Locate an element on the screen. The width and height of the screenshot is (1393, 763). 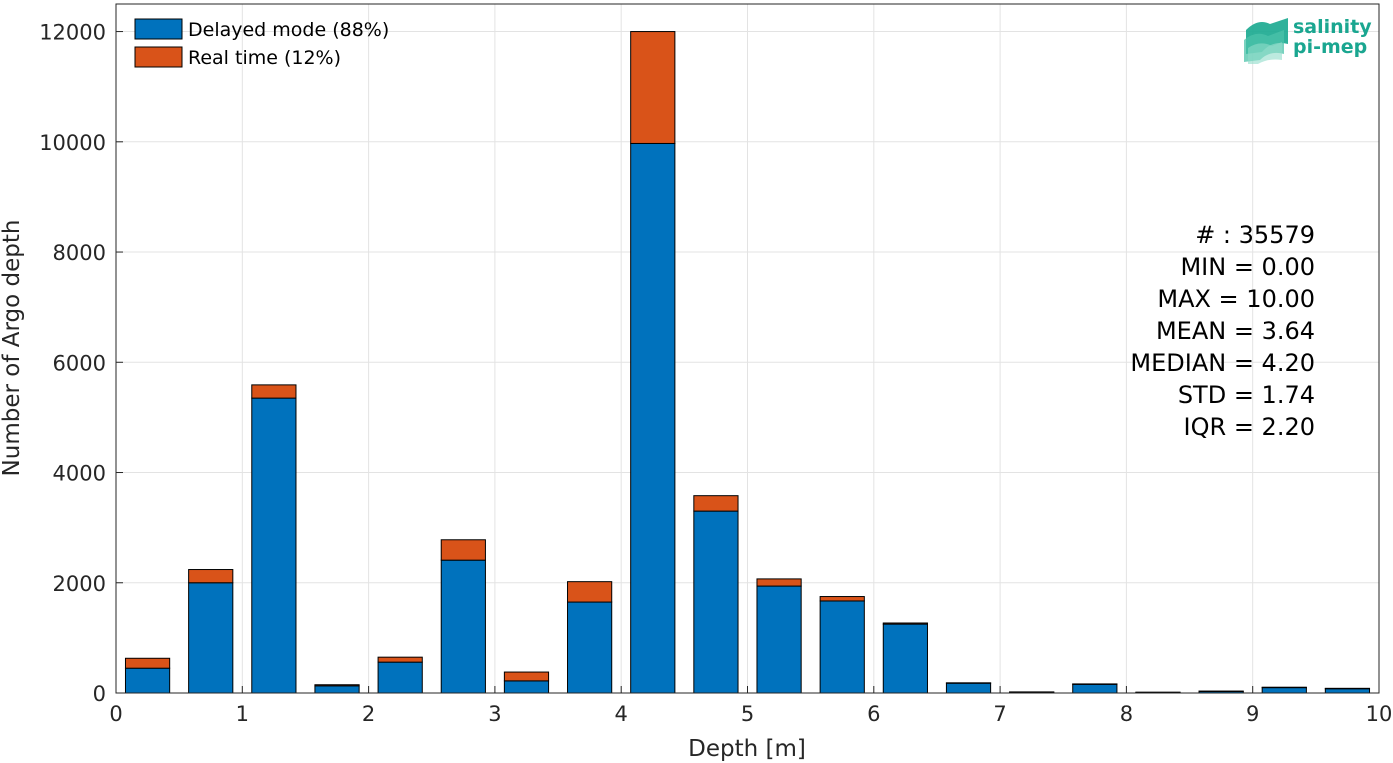
y-tick-label: 0 is located at coordinates (99, 694).